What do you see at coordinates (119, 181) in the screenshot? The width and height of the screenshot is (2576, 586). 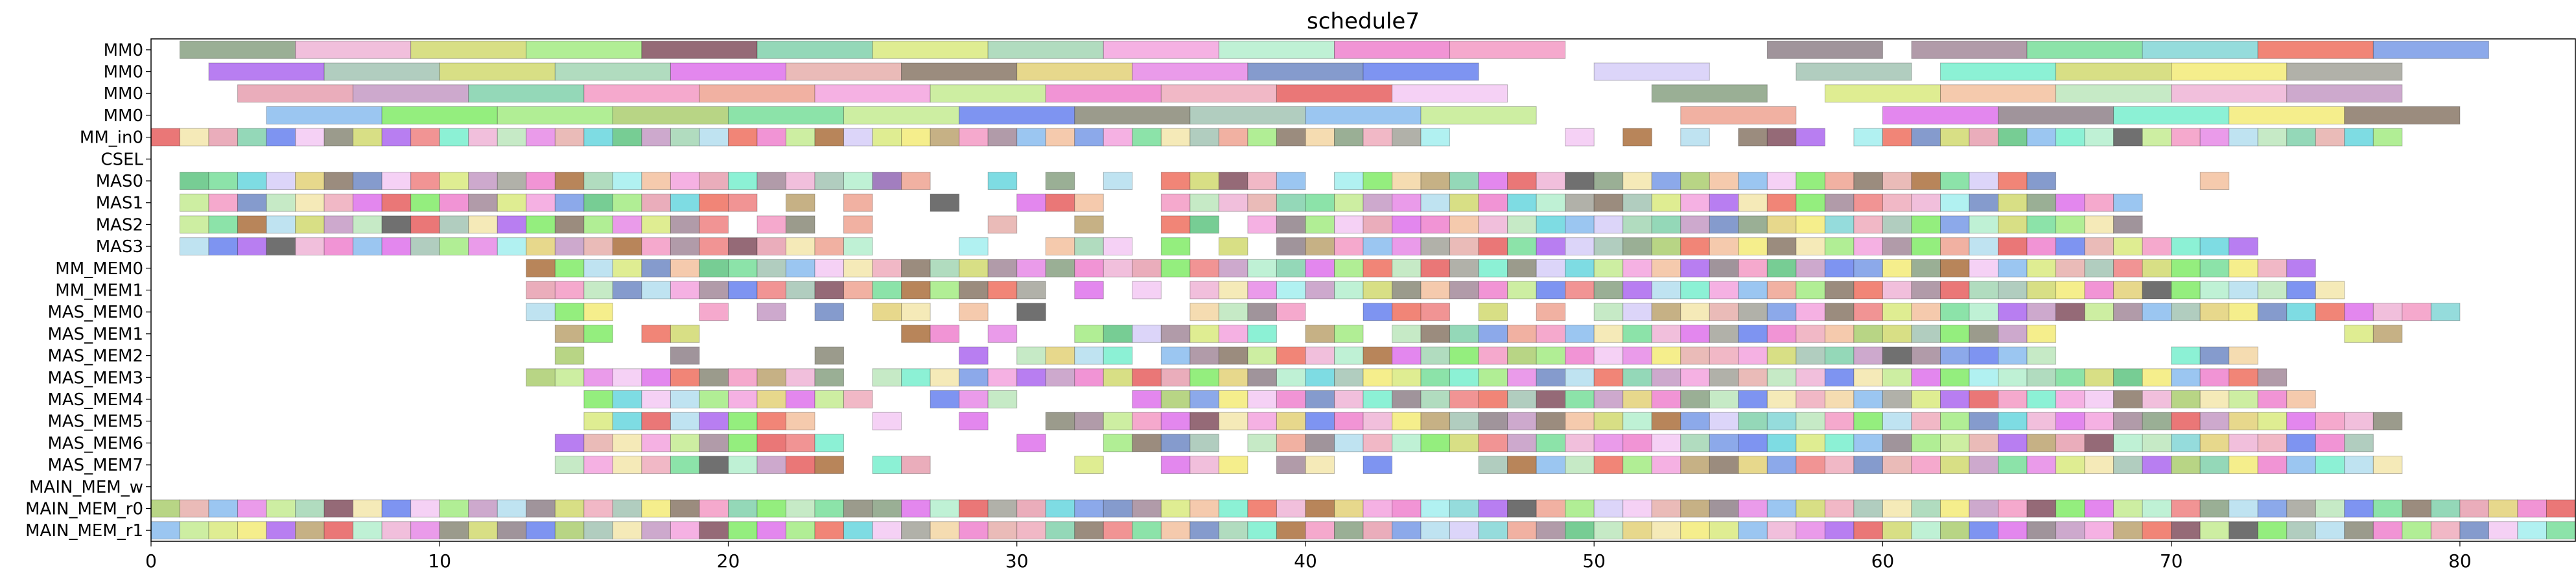 I see `y-tick-label: MAS0` at bounding box center [119, 181].